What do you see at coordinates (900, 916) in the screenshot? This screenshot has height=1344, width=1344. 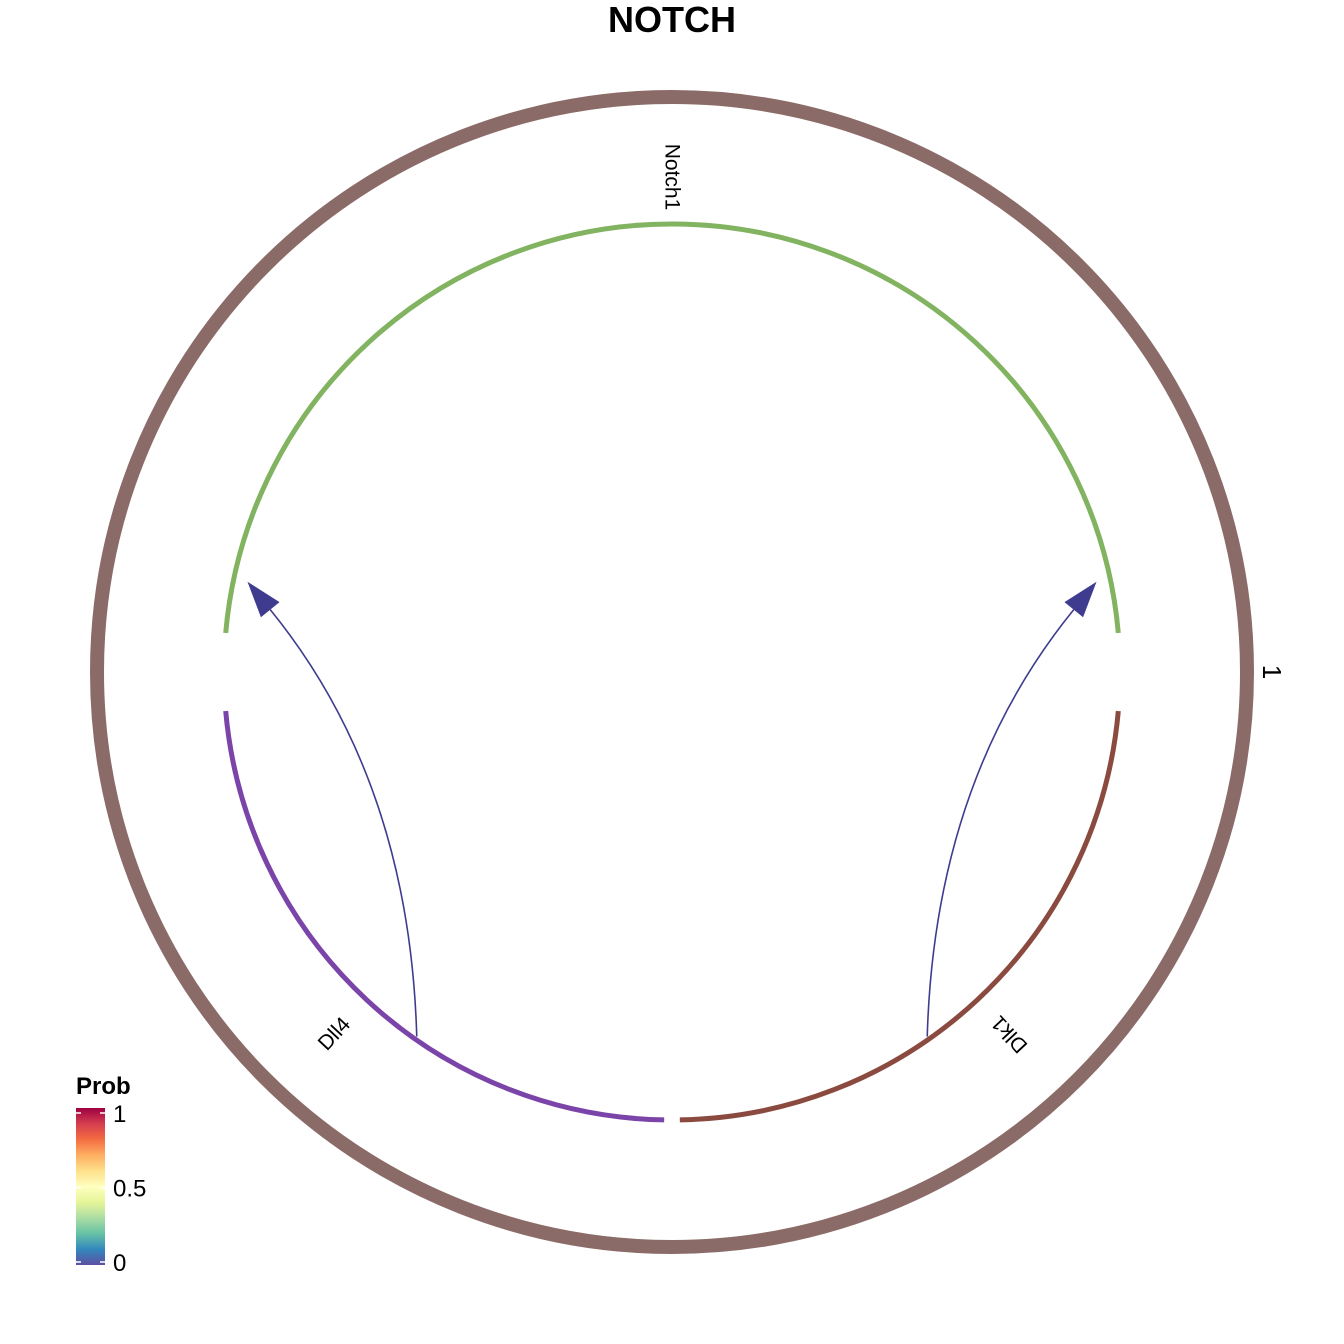 I see `sector-arc-dlk1` at bounding box center [900, 916].